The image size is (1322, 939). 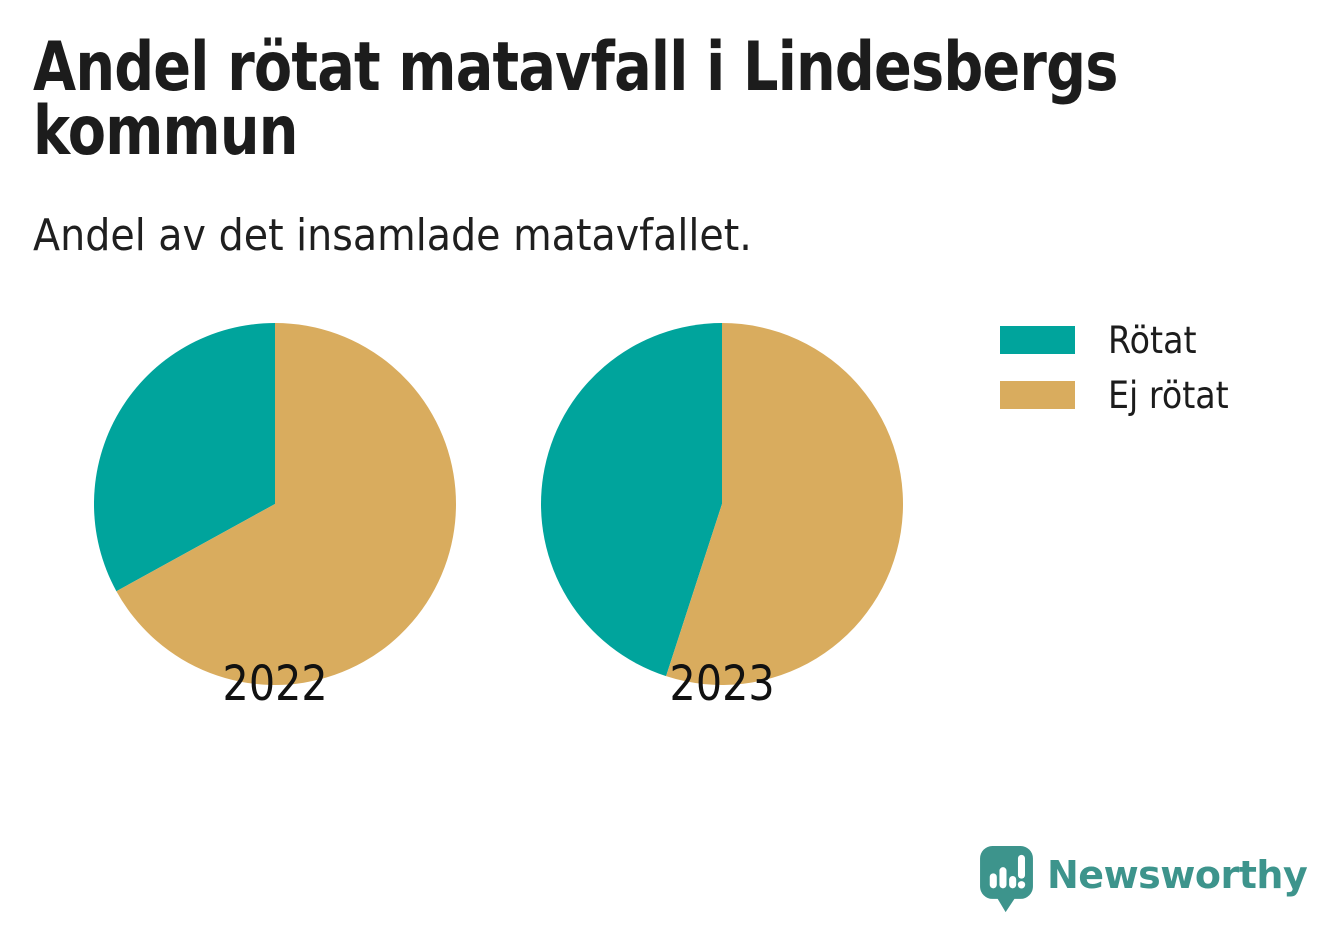 I want to click on logo-exclamation-bar, so click(x=1021, y=866).